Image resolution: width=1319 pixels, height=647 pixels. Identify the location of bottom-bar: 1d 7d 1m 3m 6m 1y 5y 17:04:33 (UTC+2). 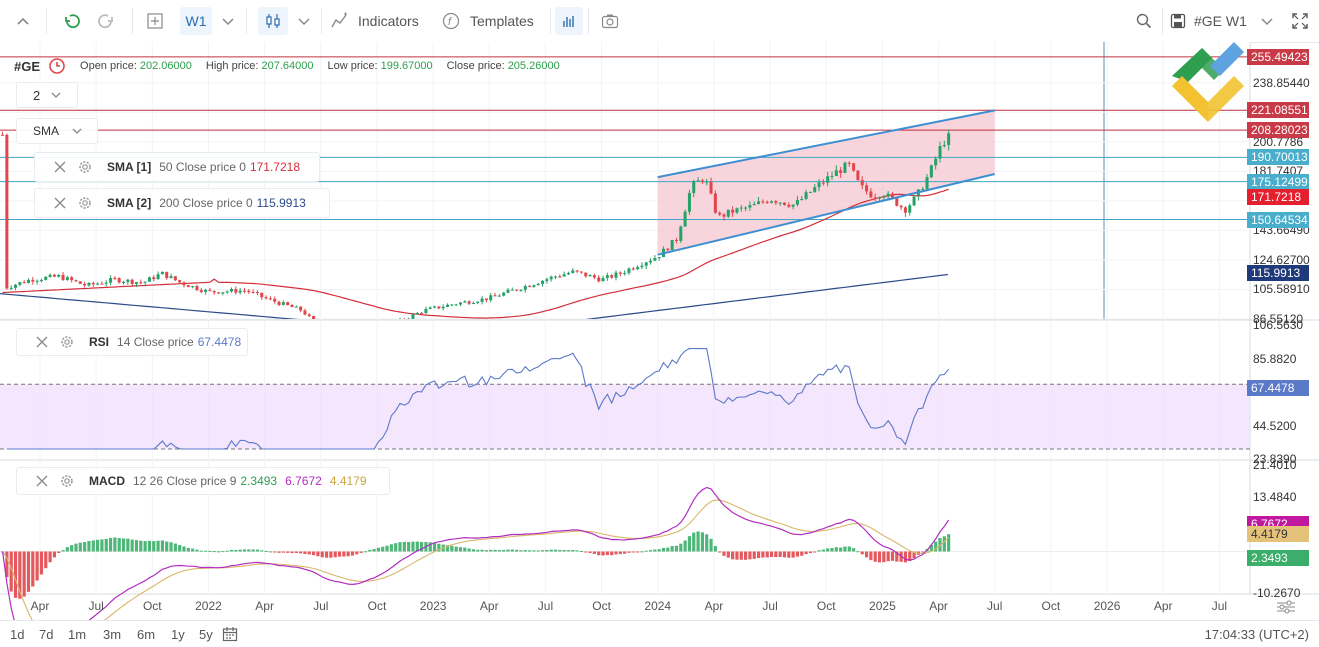
(659, 633).